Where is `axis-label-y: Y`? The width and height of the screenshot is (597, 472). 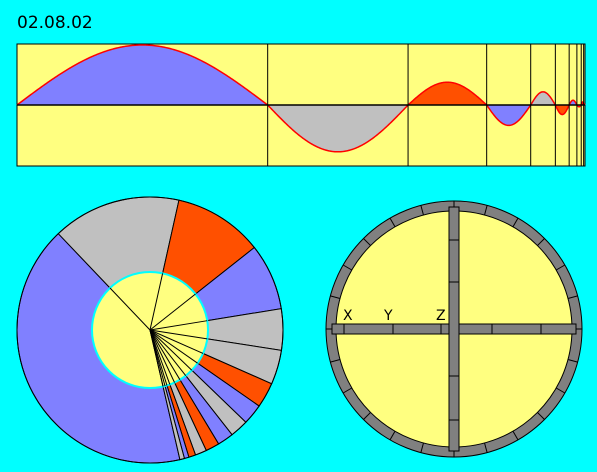
axis-label-y: Y is located at coordinates (388, 316).